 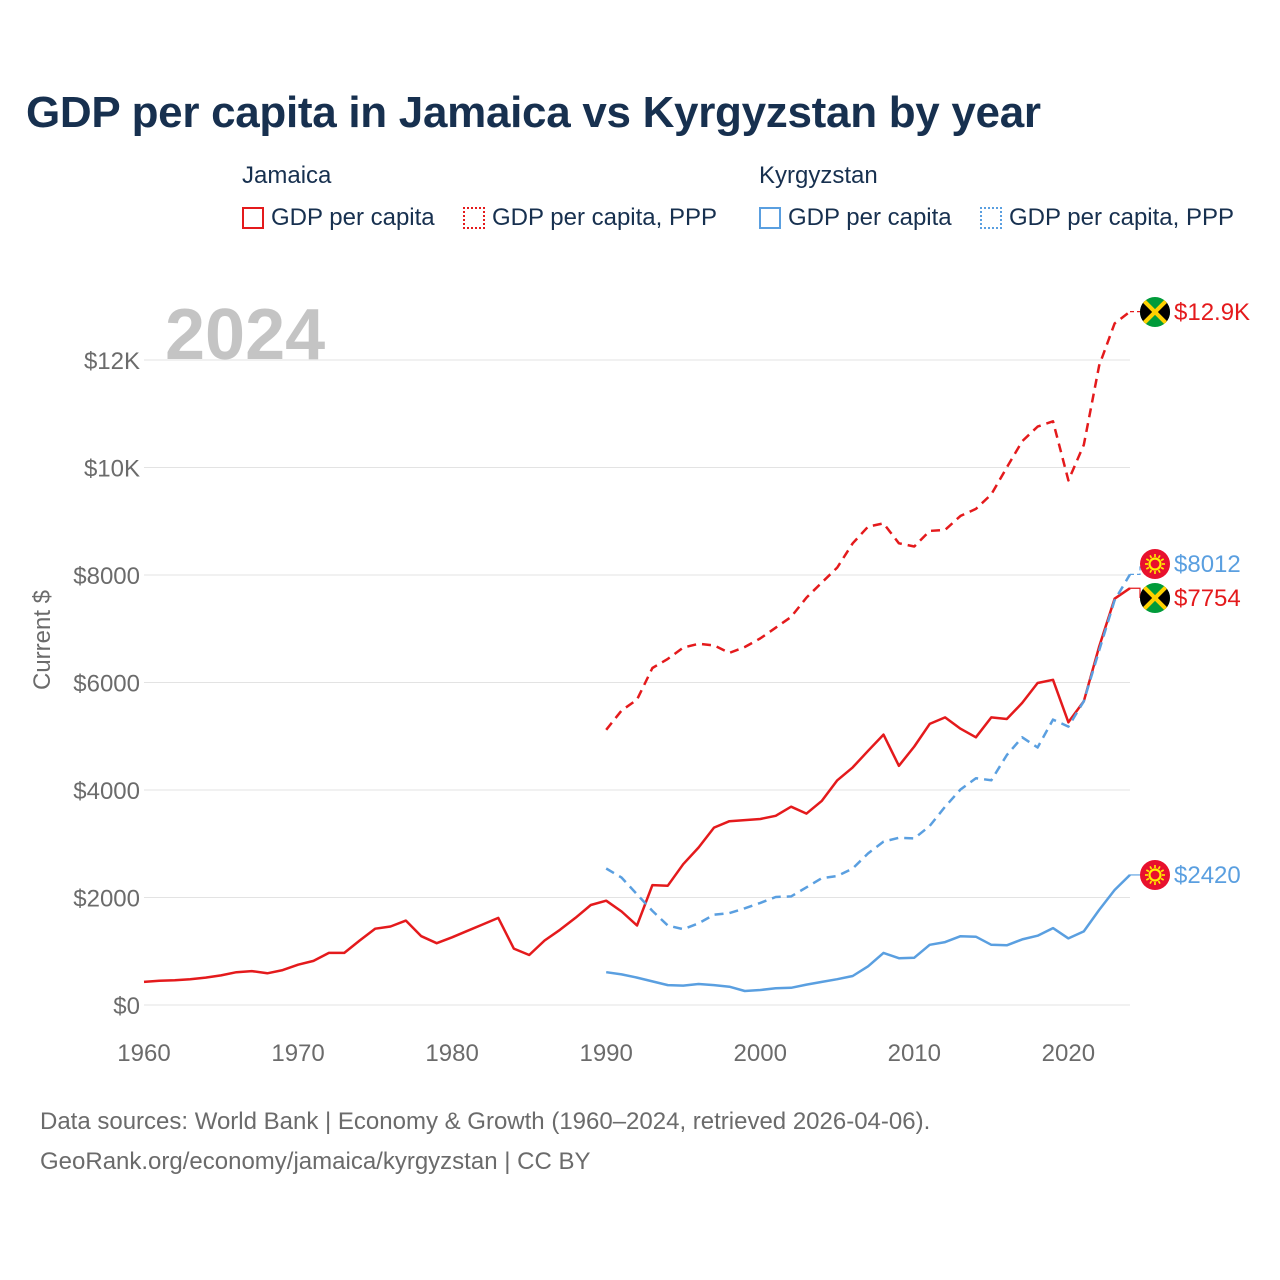 I want to click on end-value-label: $2420, so click(x=1207, y=875).